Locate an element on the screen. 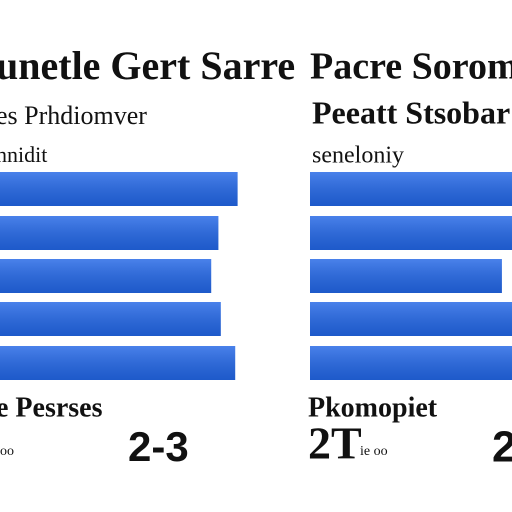  chart-subtitle: Peeatt Stsobar is located at coordinates (411, 112).